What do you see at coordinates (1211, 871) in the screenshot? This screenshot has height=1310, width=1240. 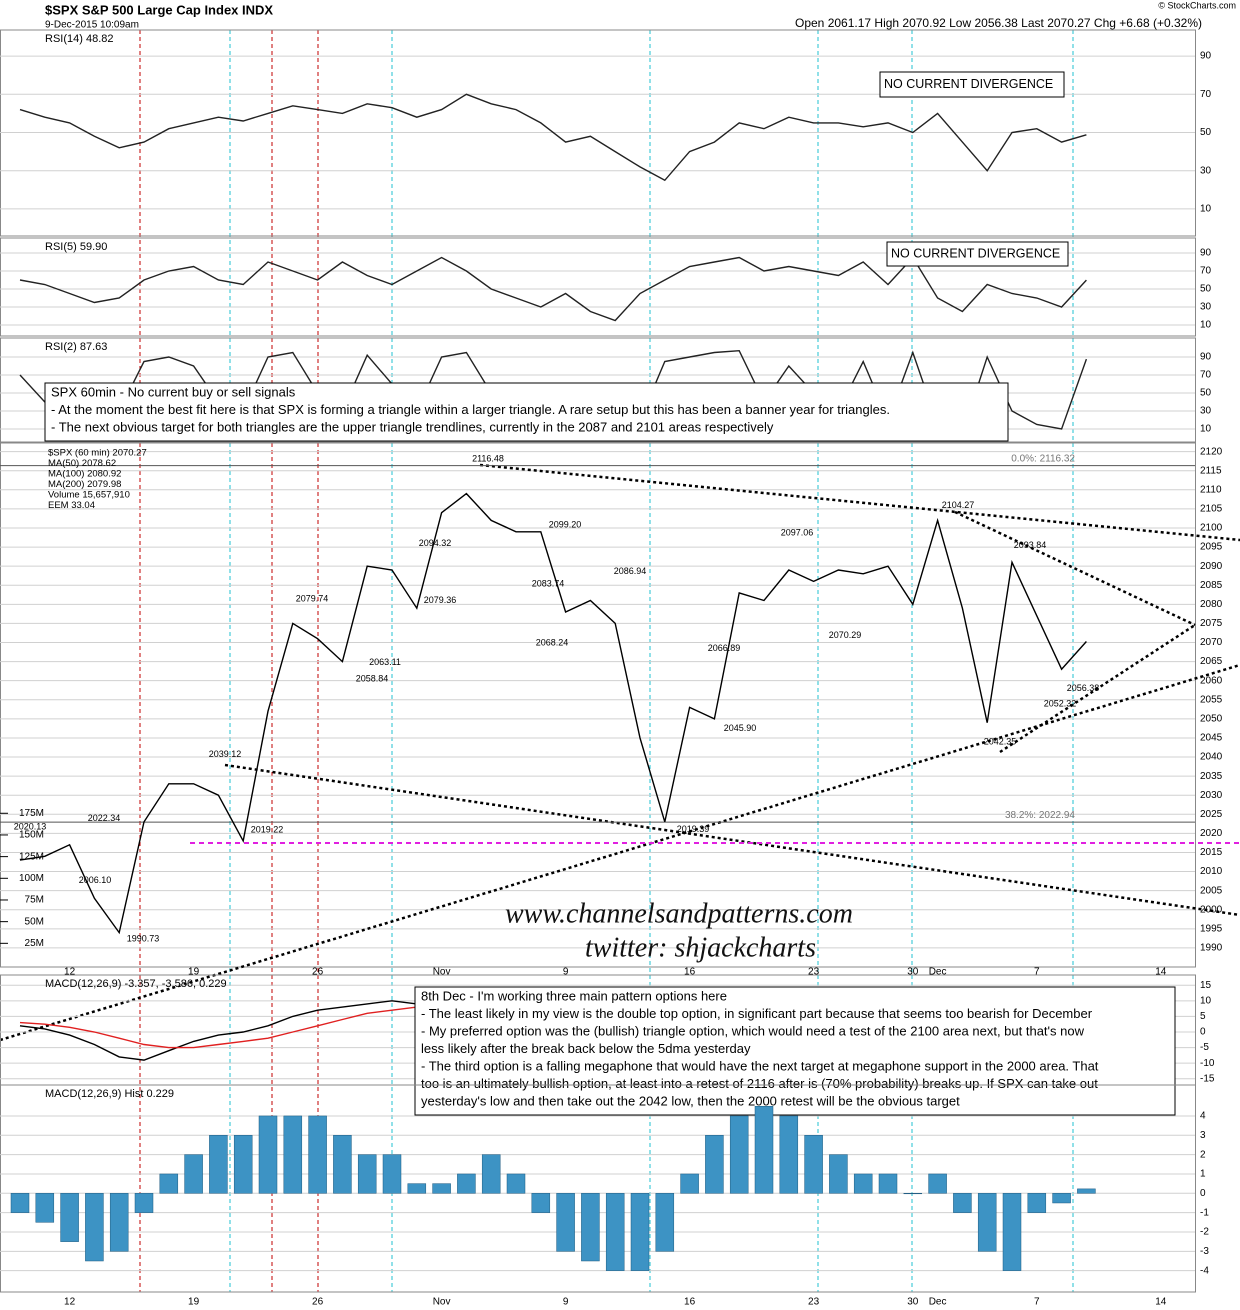 I see `y-tick-label: 2010` at bounding box center [1211, 871].